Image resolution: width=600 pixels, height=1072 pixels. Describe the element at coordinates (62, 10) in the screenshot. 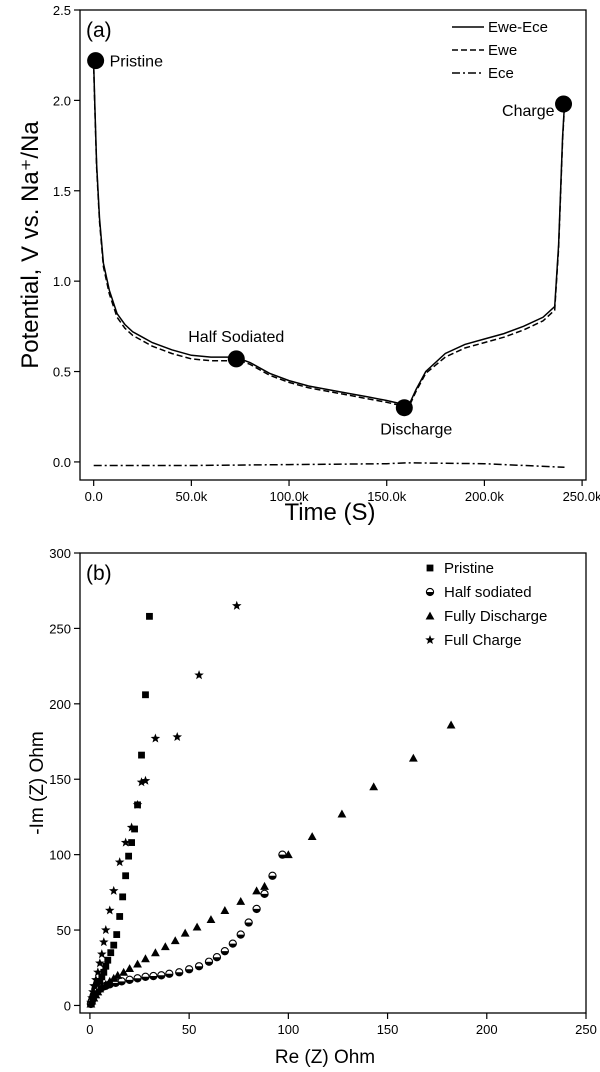

I see `panel-a-y-tick-label: 2.5` at that location.